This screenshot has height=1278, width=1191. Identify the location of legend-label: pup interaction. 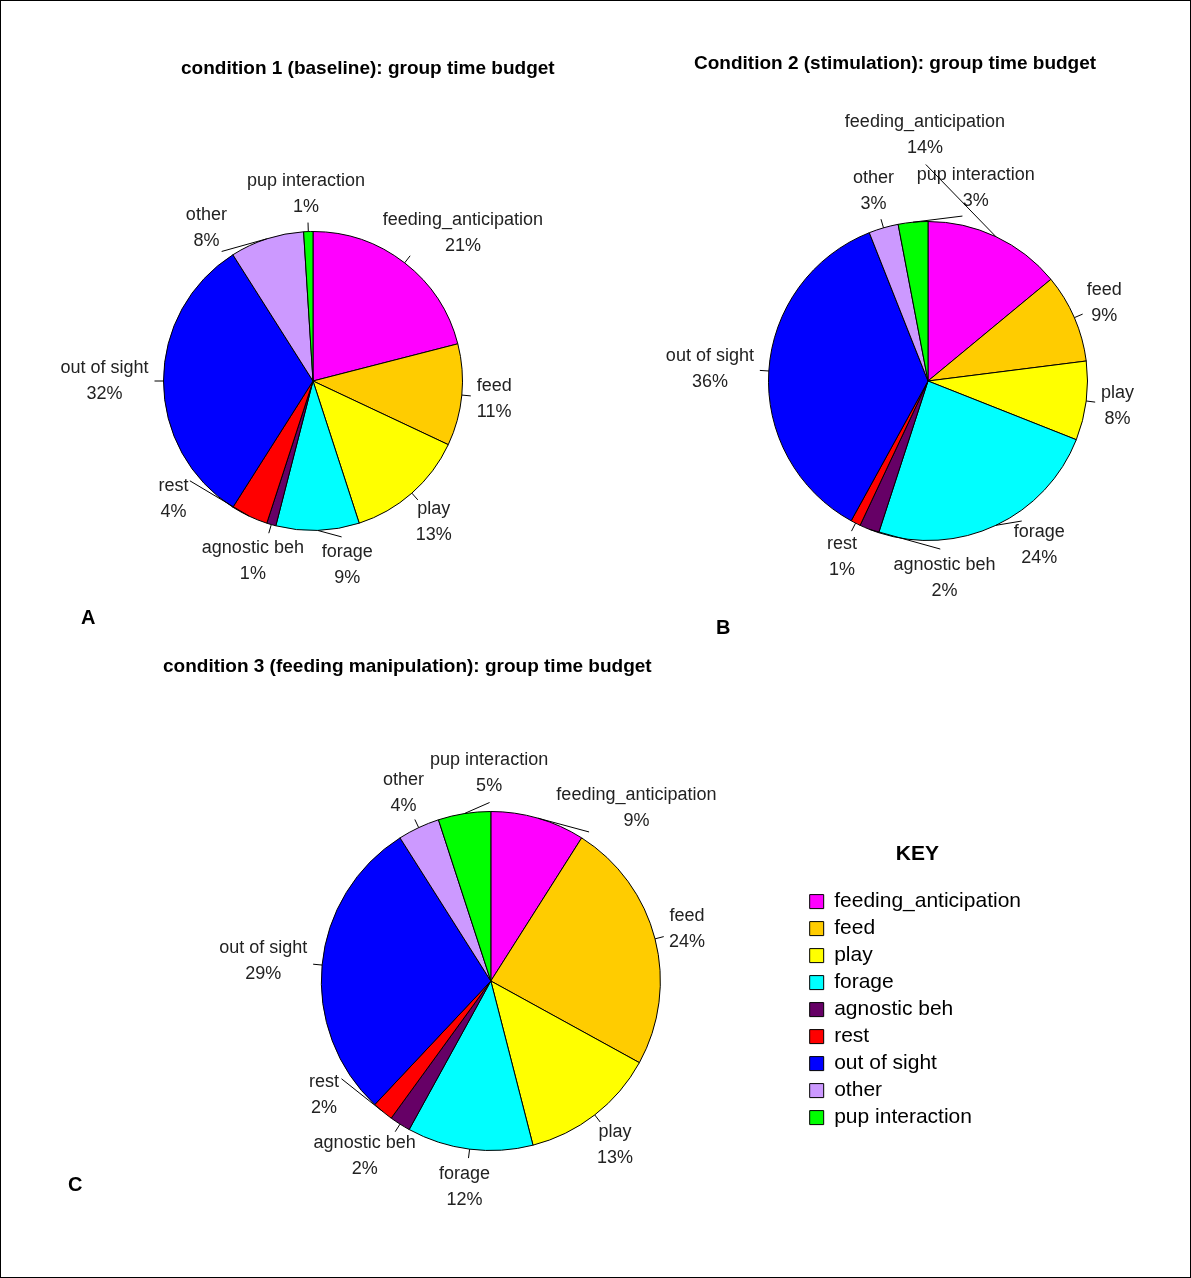
(903, 1116).